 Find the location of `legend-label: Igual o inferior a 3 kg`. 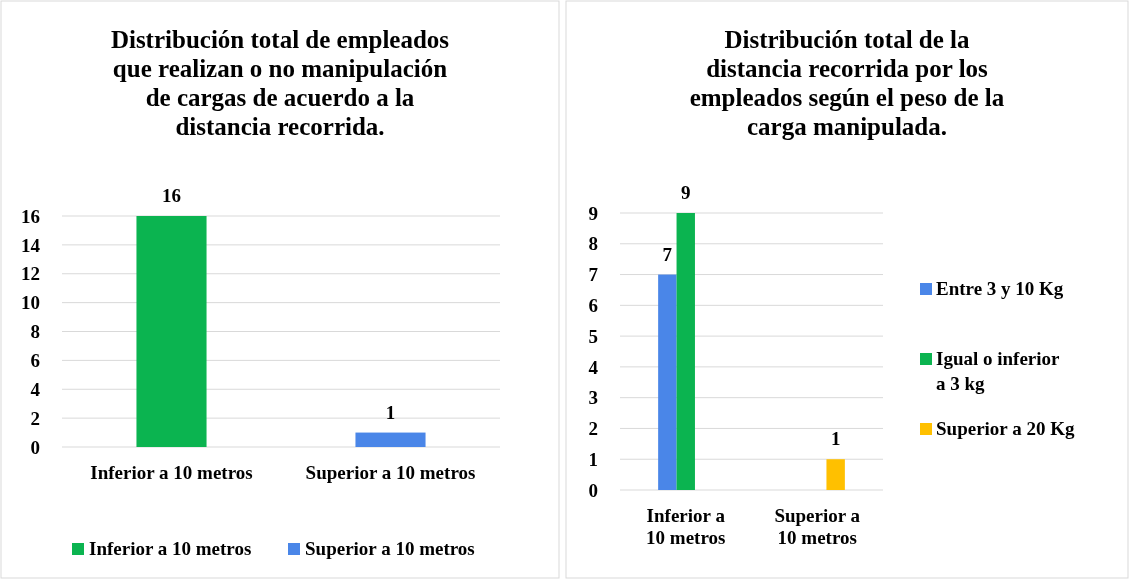

legend-label: Igual o inferior a 3 kg is located at coordinates (998, 371).